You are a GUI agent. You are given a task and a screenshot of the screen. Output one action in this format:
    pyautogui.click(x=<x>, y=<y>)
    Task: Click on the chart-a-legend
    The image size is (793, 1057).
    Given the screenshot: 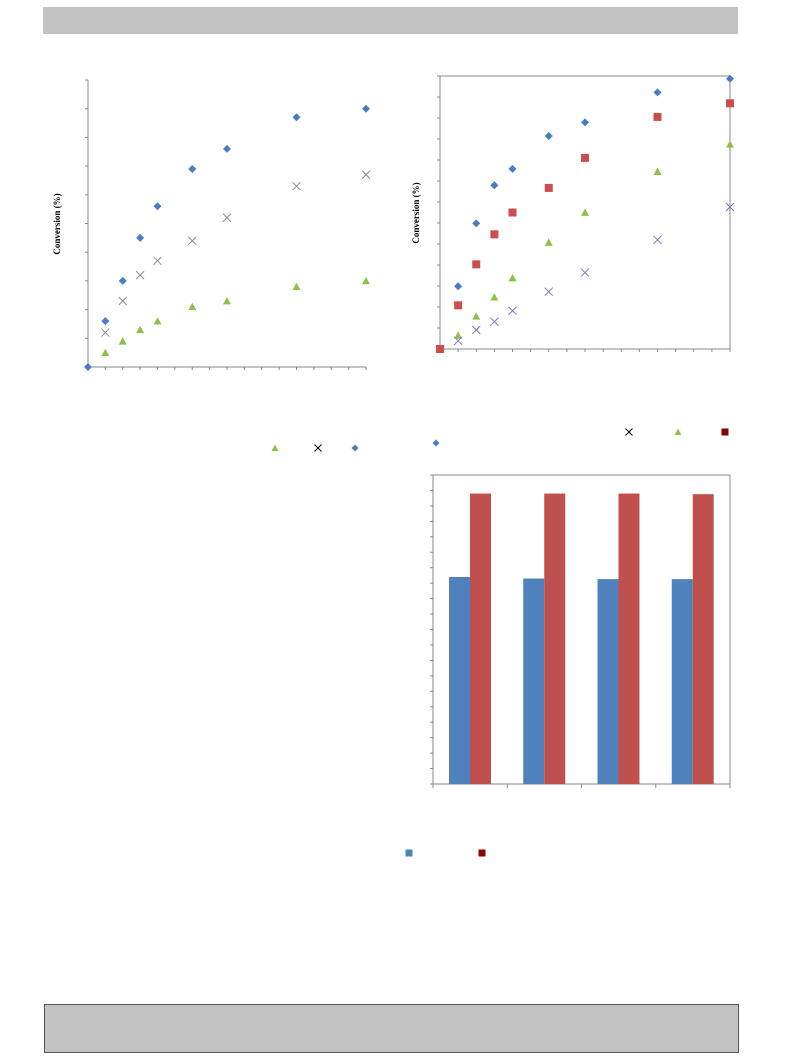 What is the action you would take?
    pyautogui.click(x=315, y=448)
    